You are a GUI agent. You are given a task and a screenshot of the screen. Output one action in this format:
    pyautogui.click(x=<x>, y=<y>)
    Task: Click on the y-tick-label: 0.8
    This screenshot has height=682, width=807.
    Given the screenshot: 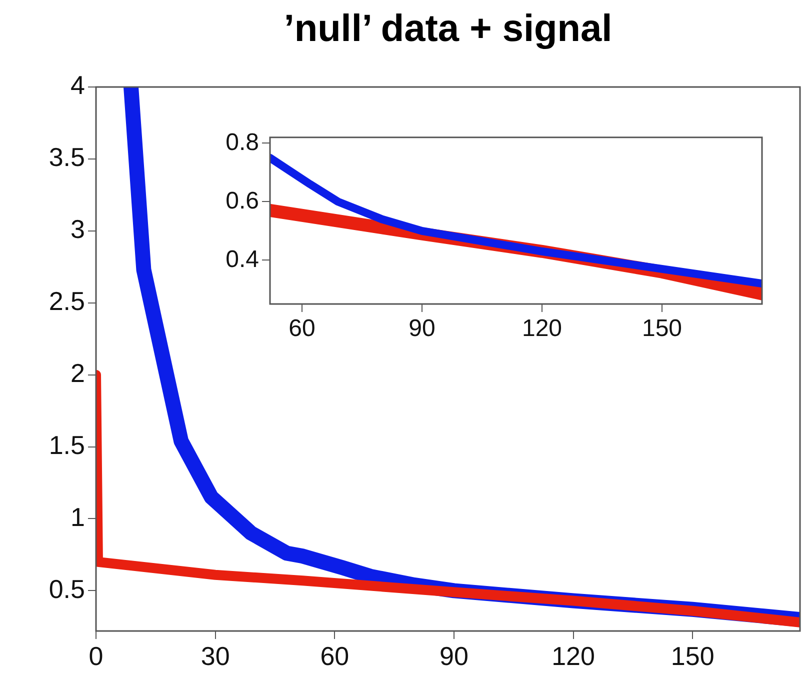 What is the action you would take?
    pyautogui.click(x=242, y=142)
    